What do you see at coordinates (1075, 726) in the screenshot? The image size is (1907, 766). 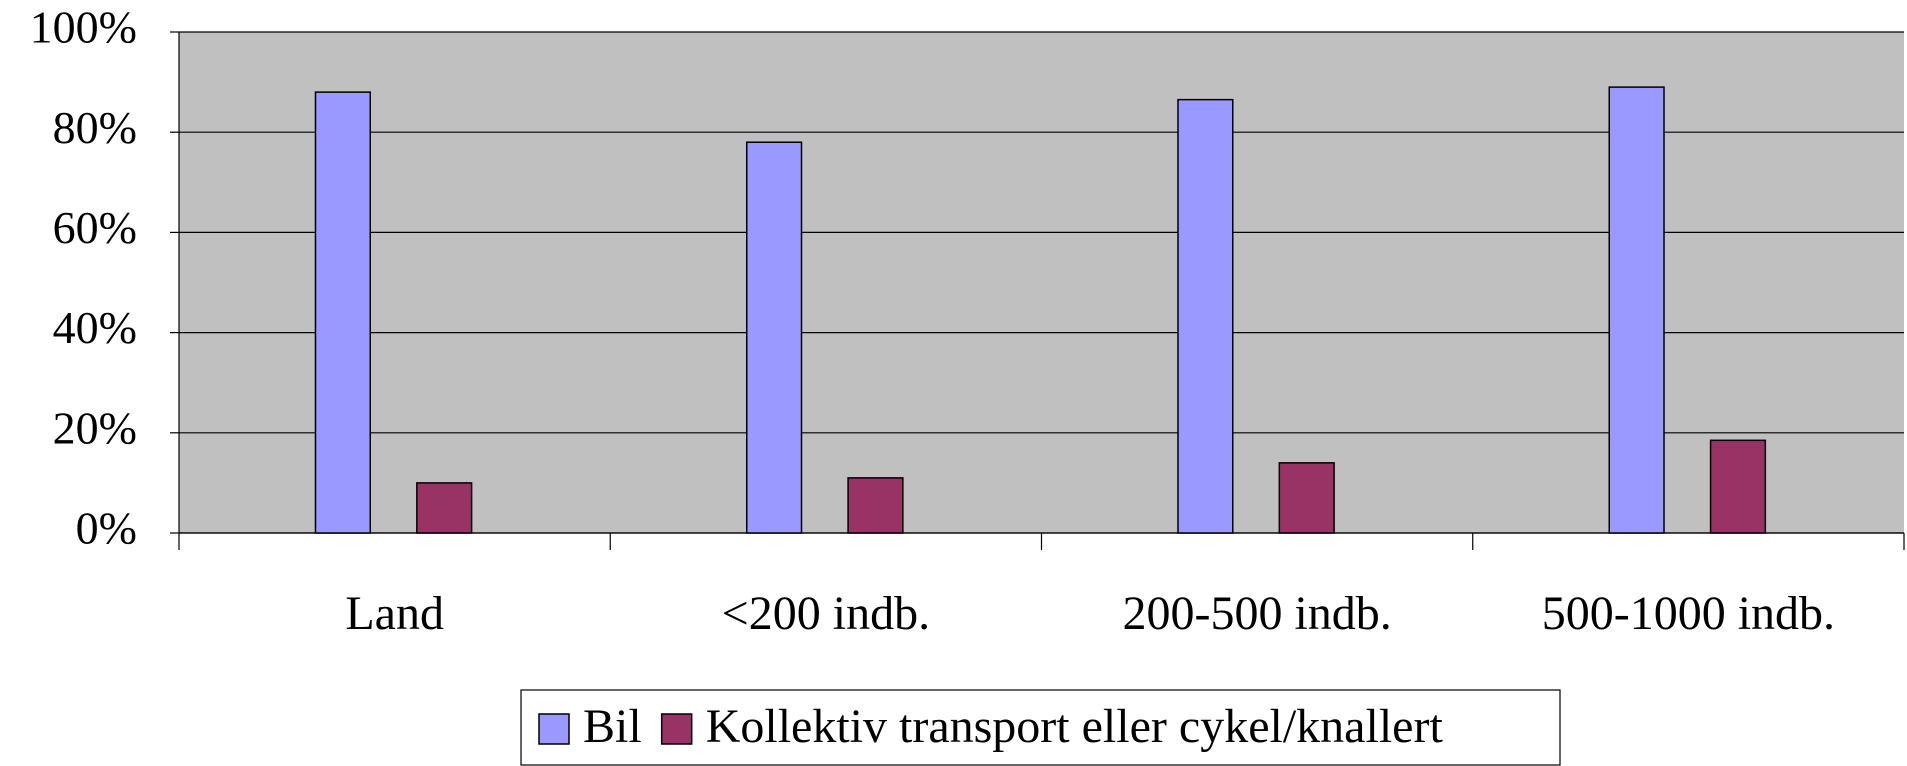 I see `legend-label: Kollektiv transport eller cykel/knallert` at bounding box center [1075, 726].